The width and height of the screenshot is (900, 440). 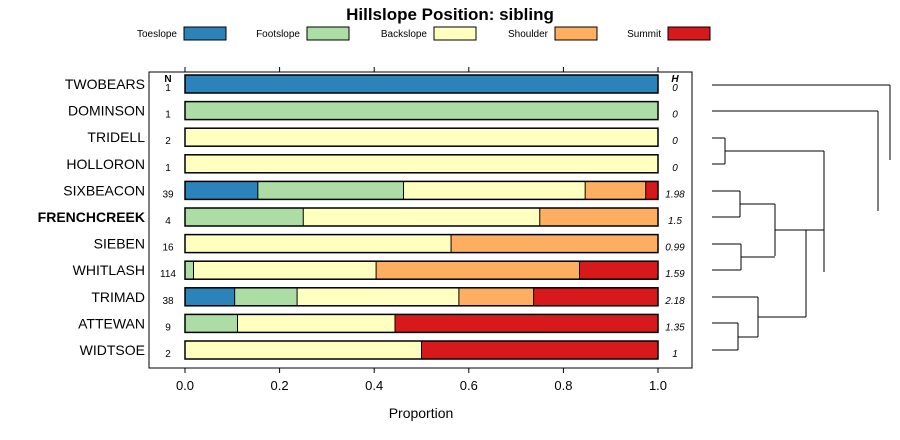 I want to click on n-value: 39, so click(x=168, y=194).